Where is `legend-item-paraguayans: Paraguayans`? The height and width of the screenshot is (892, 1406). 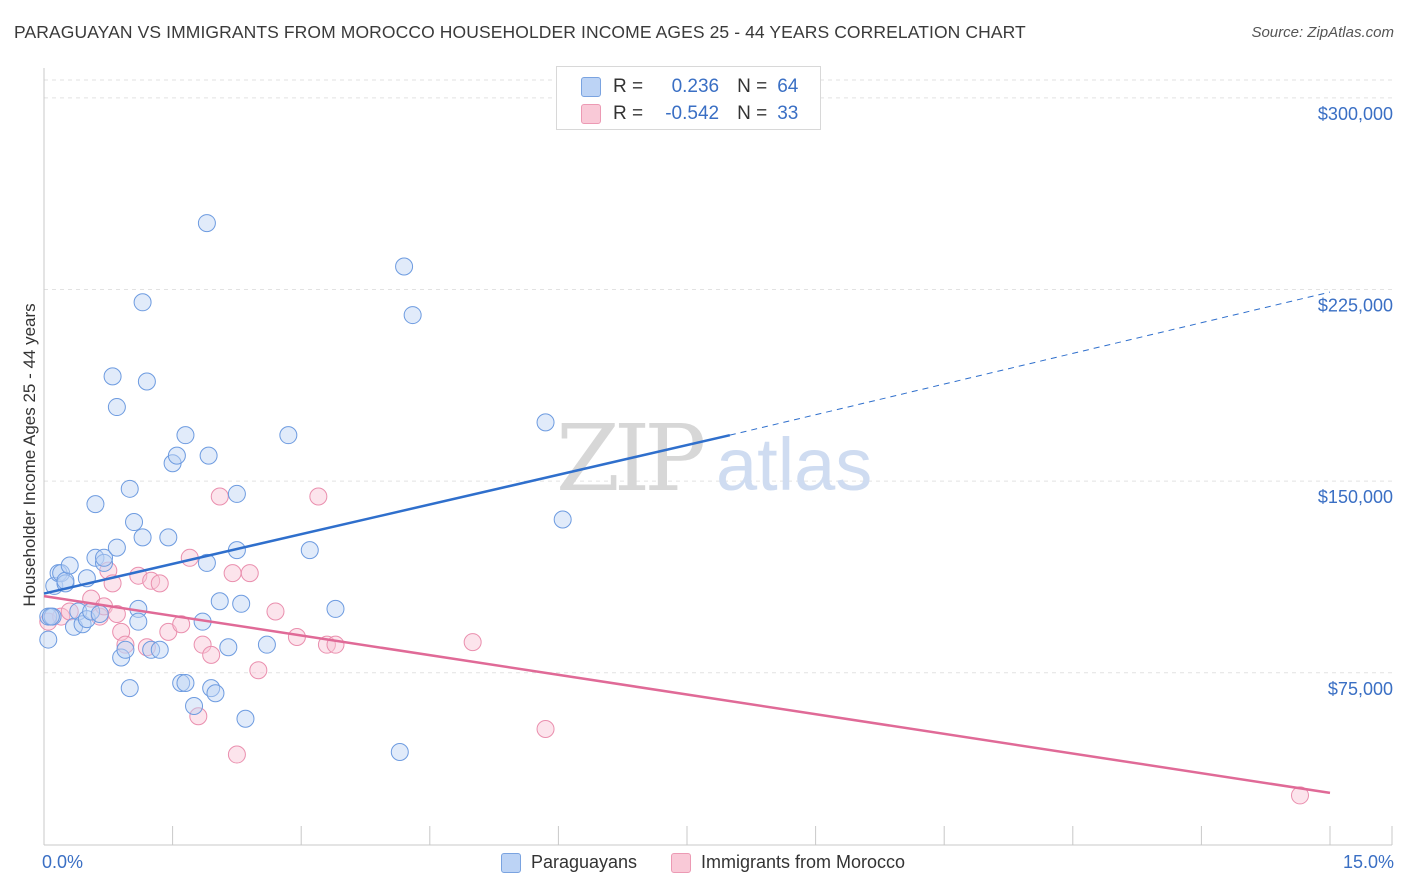
legend-item-paraguayans: Paraguayans is located at coordinates (569, 862).